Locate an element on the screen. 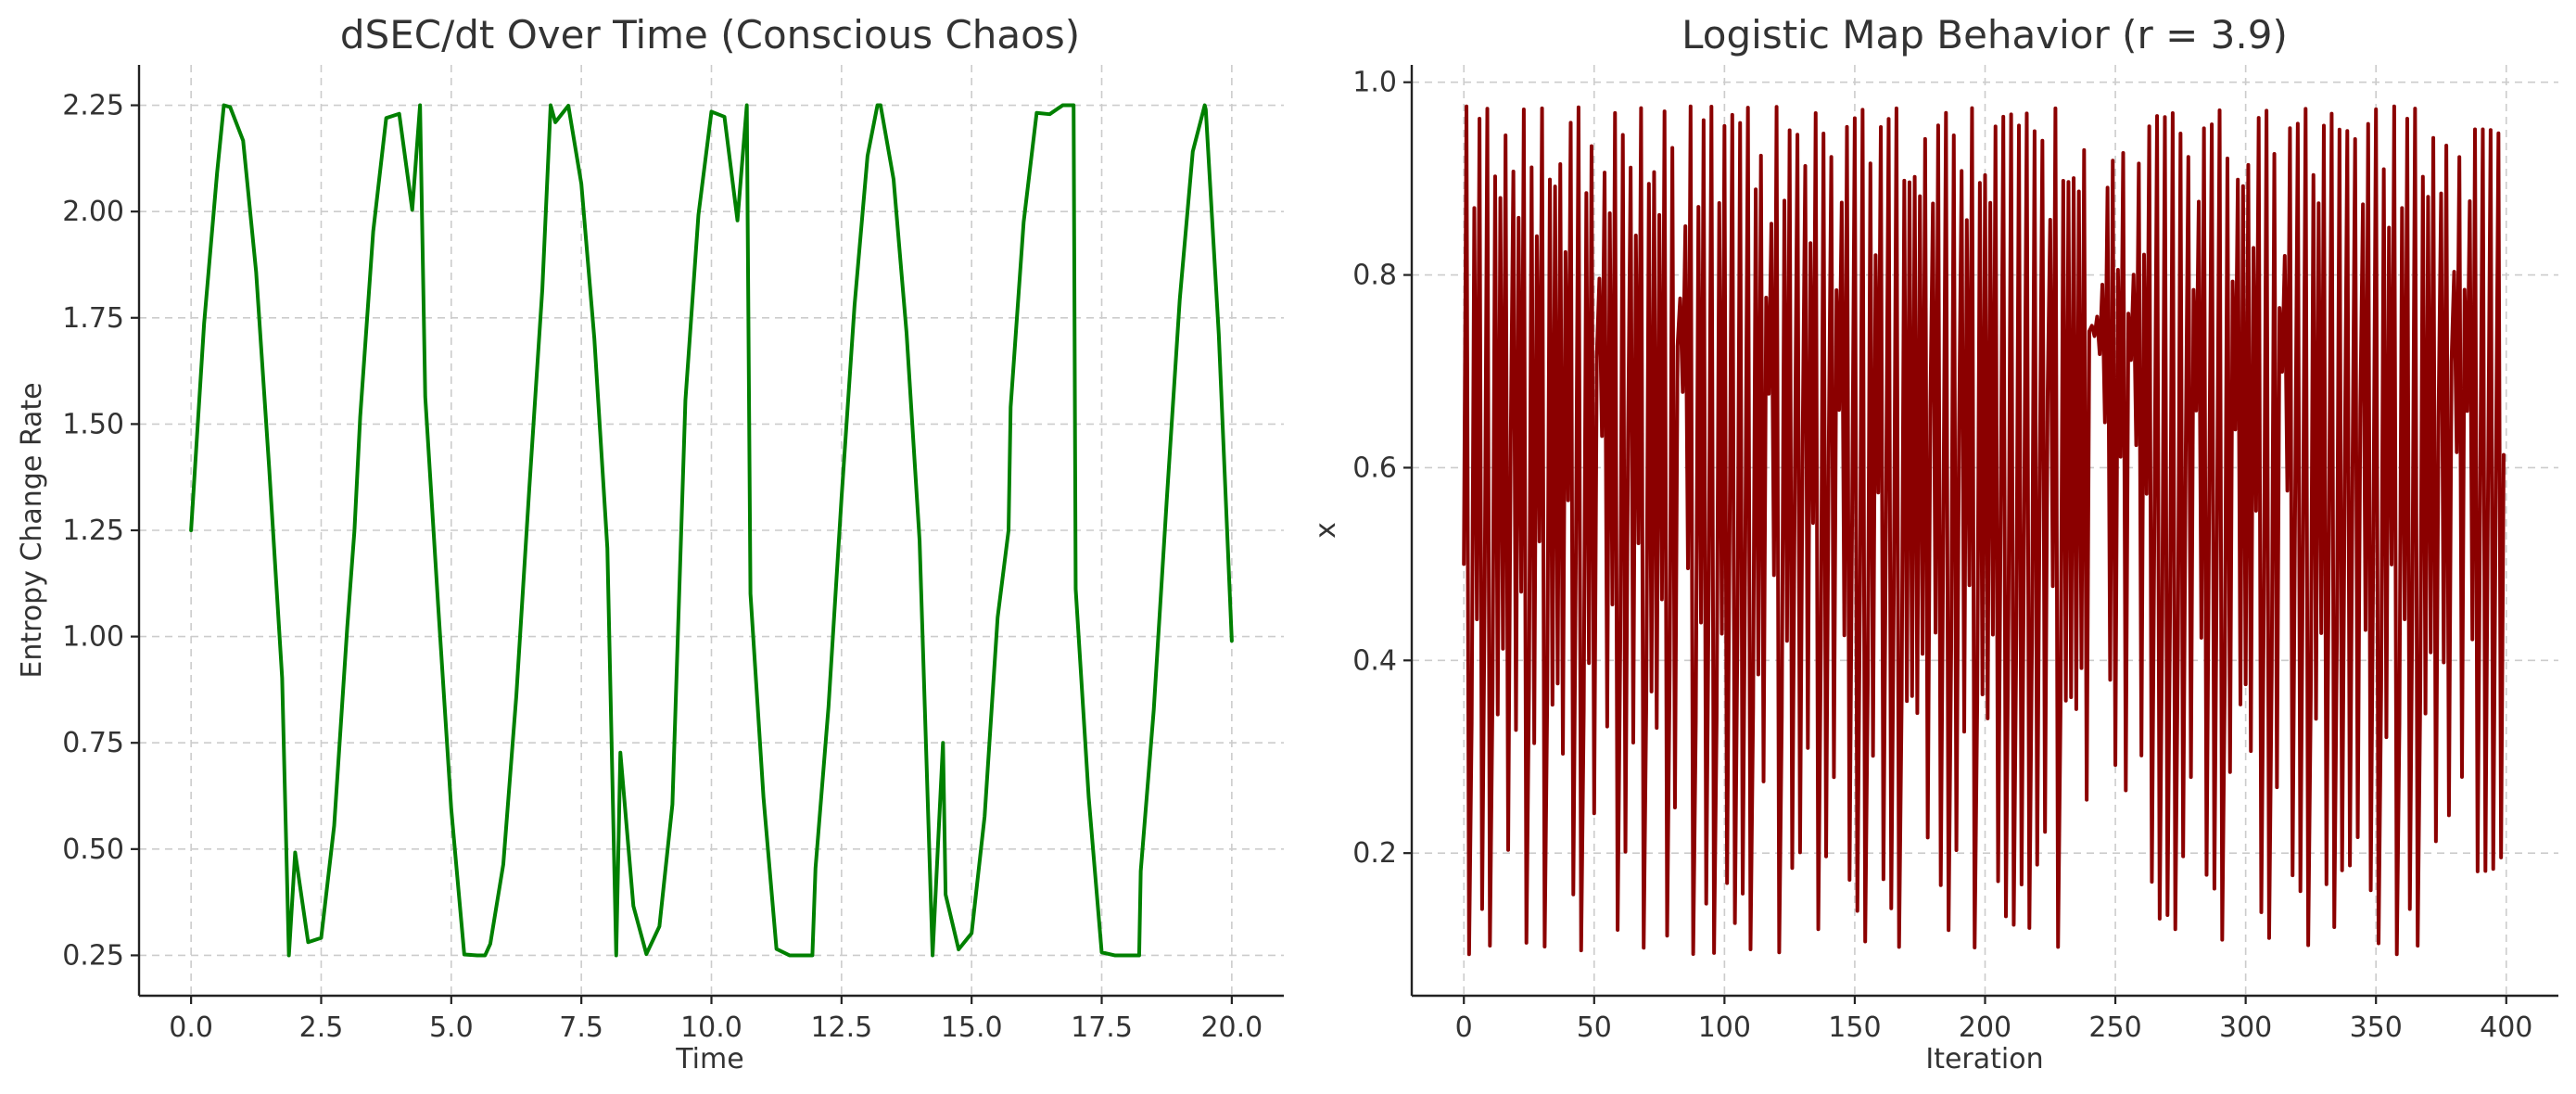 This screenshot has height=1094, width=2576. y-tick-label: 1.75 is located at coordinates (93, 318).